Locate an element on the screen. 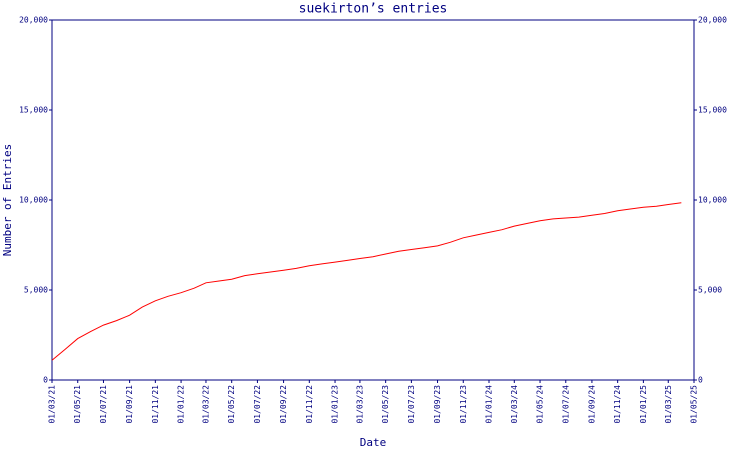  y-tick-label: 15,000 is located at coordinates (33, 110).